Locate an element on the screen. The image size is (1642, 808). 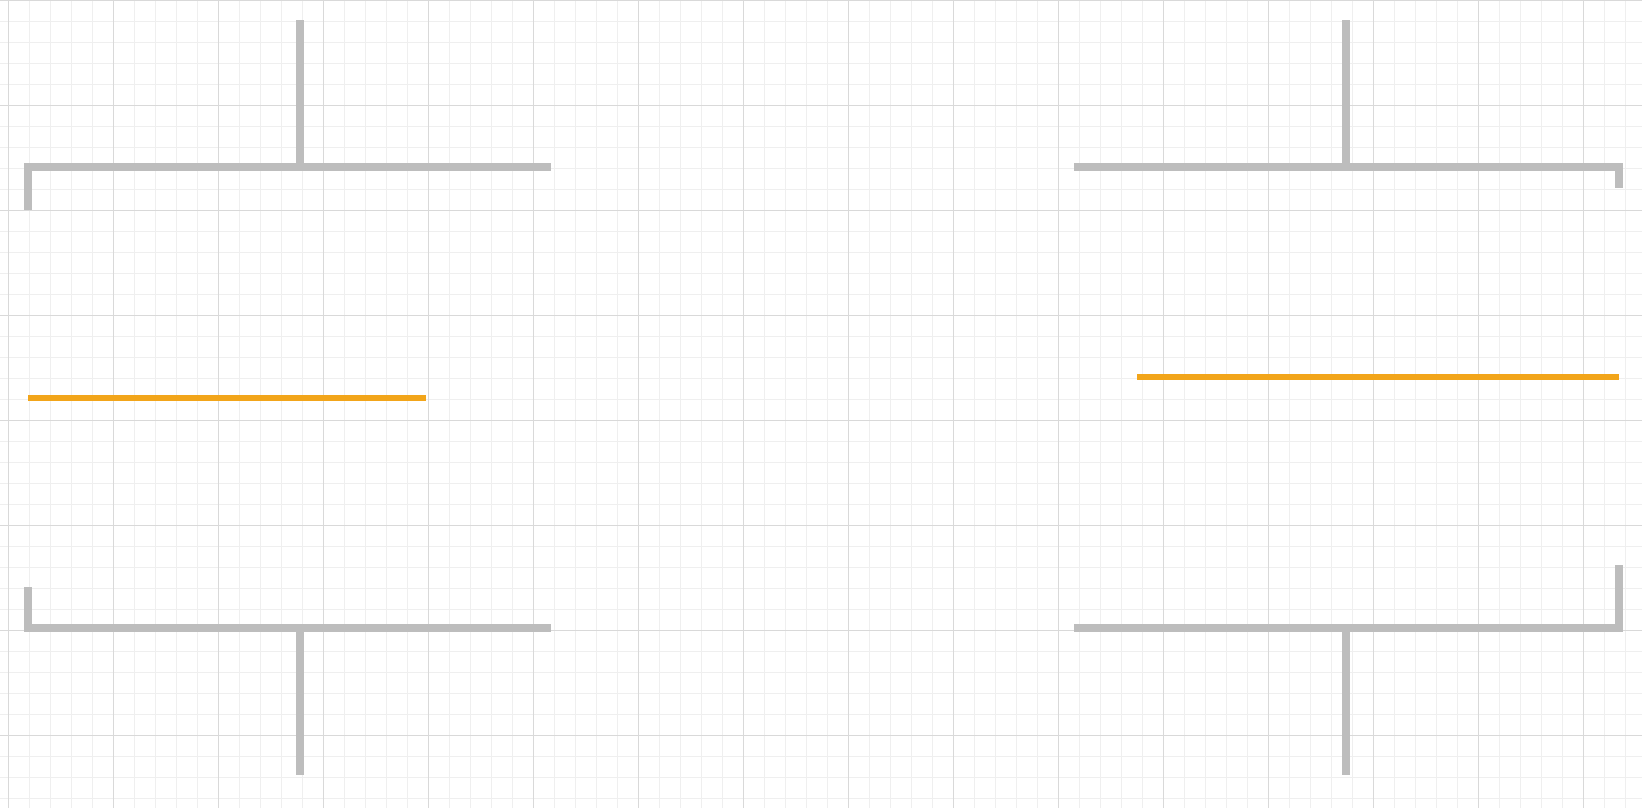
left-top-bracket is located at coordinates (287, 115).